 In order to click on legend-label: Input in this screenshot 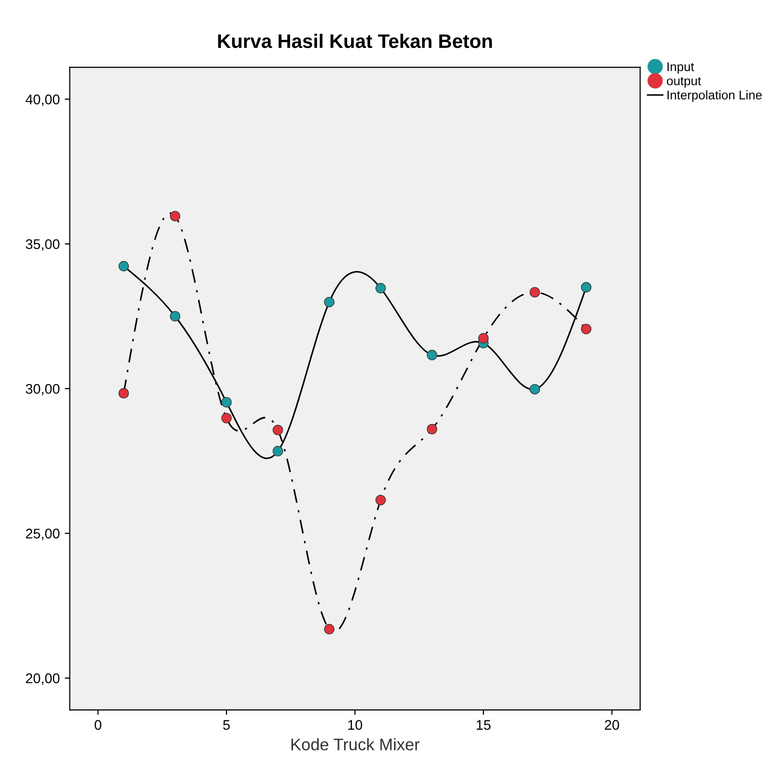, I will do `click(681, 68)`.